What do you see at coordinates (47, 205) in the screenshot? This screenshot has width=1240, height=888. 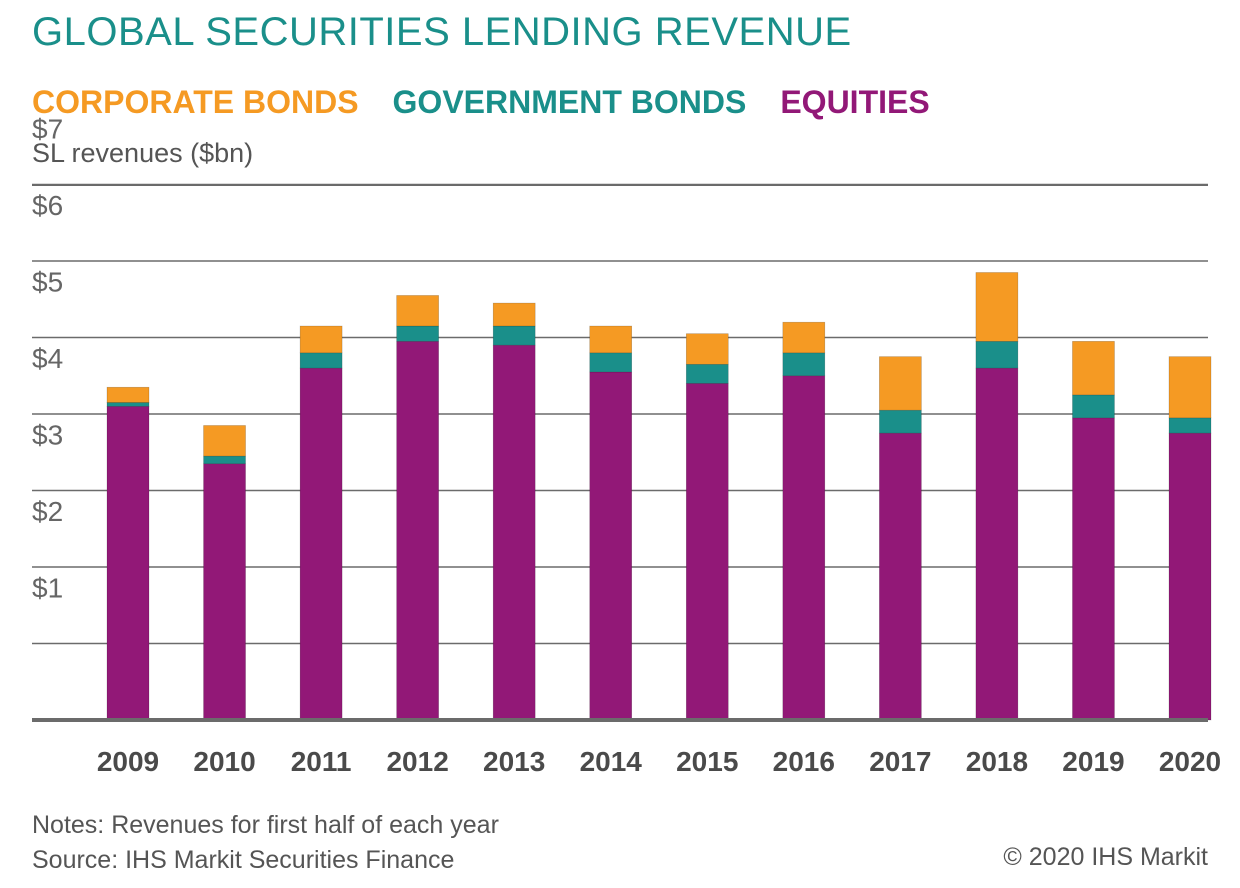 I see `y-tick-label: $6` at bounding box center [47, 205].